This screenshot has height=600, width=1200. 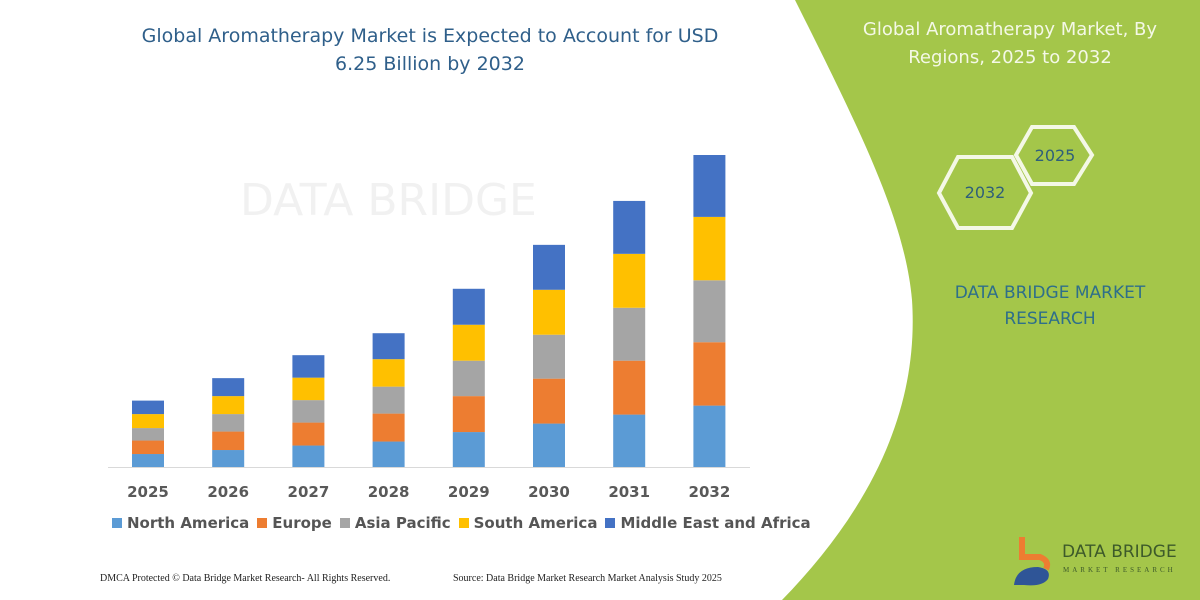 I want to click on bar-segment-europe-2029, so click(x=468, y=414).